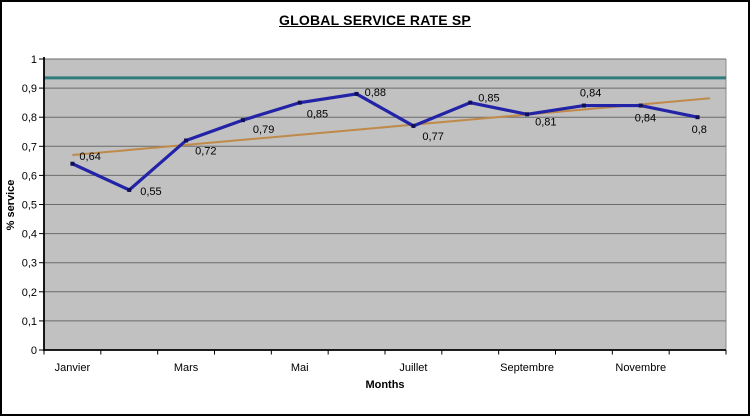 Image resolution: width=750 pixels, height=416 pixels. What do you see at coordinates (375, 93) in the screenshot?
I see `data-label: 0,88` at bounding box center [375, 93].